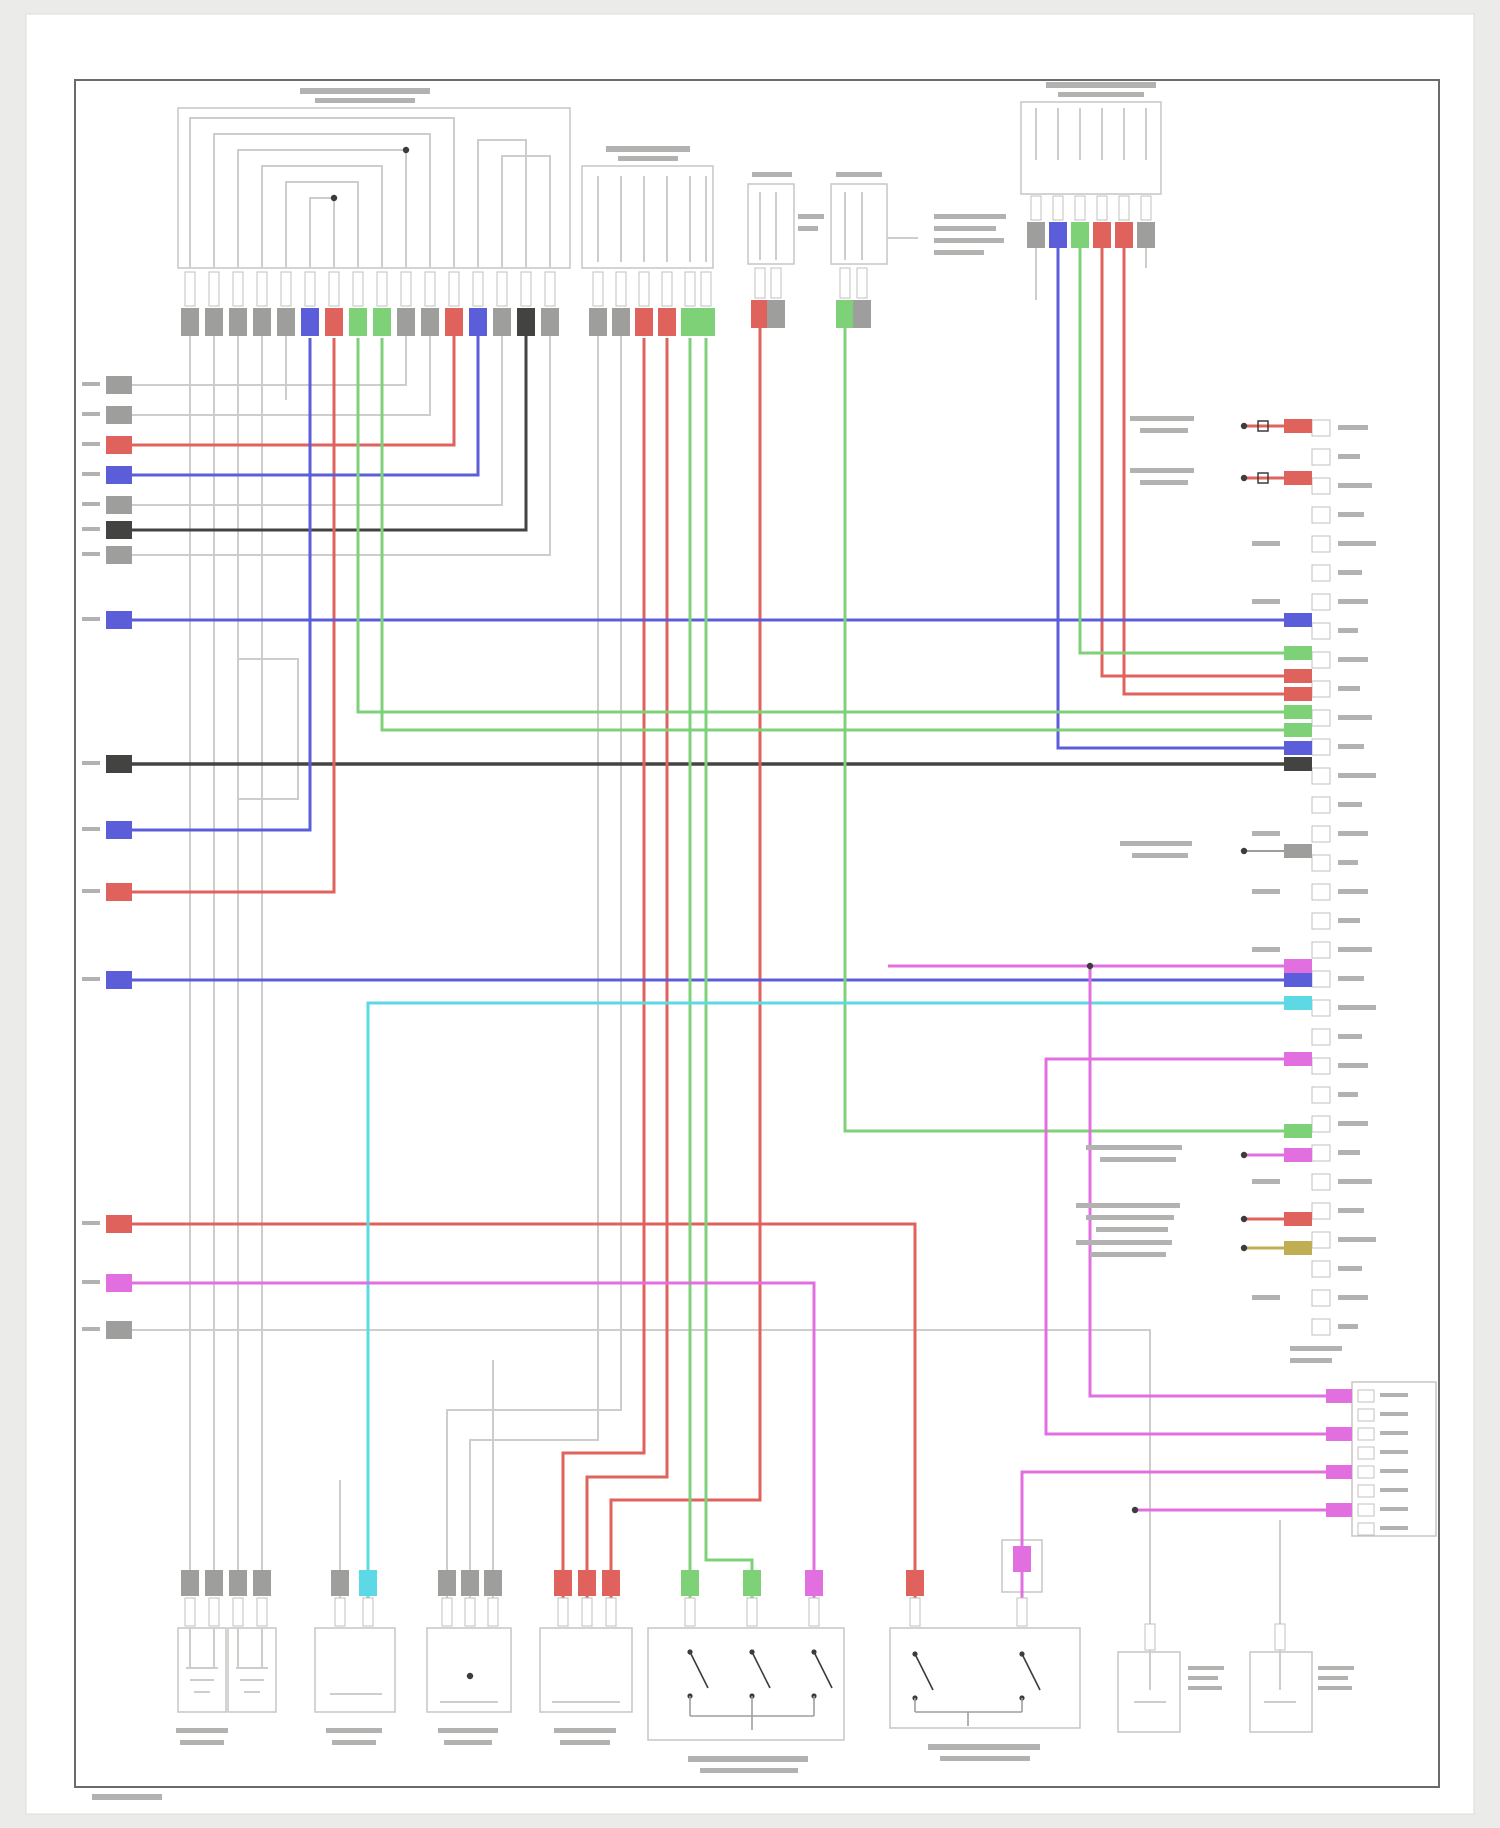 Image resolution: width=1500 pixels, height=1828 pixels. Describe the element at coordinates (1366, 1434) in the screenshot. I see `connector-row-cell` at that location.